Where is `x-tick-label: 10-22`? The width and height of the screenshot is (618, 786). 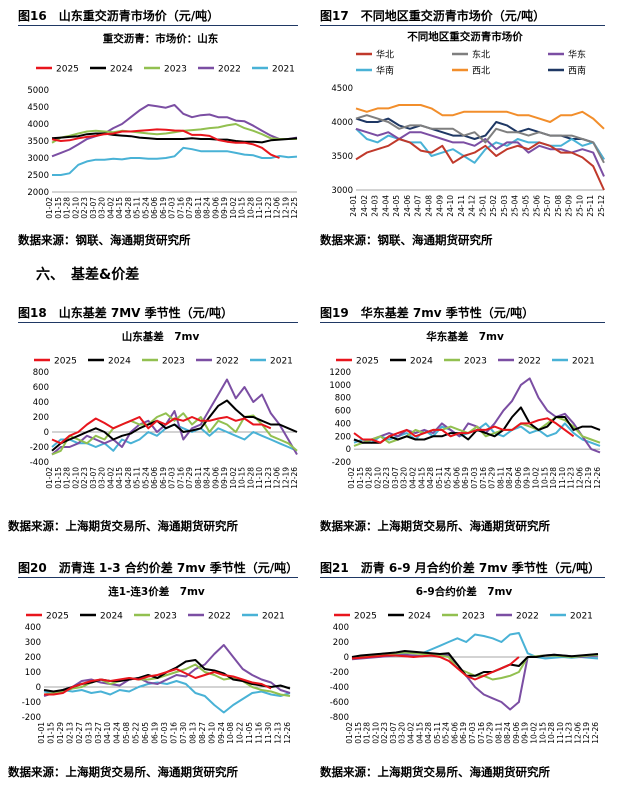 x-tick-label: 10-22 is located at coordinates (240, 733).